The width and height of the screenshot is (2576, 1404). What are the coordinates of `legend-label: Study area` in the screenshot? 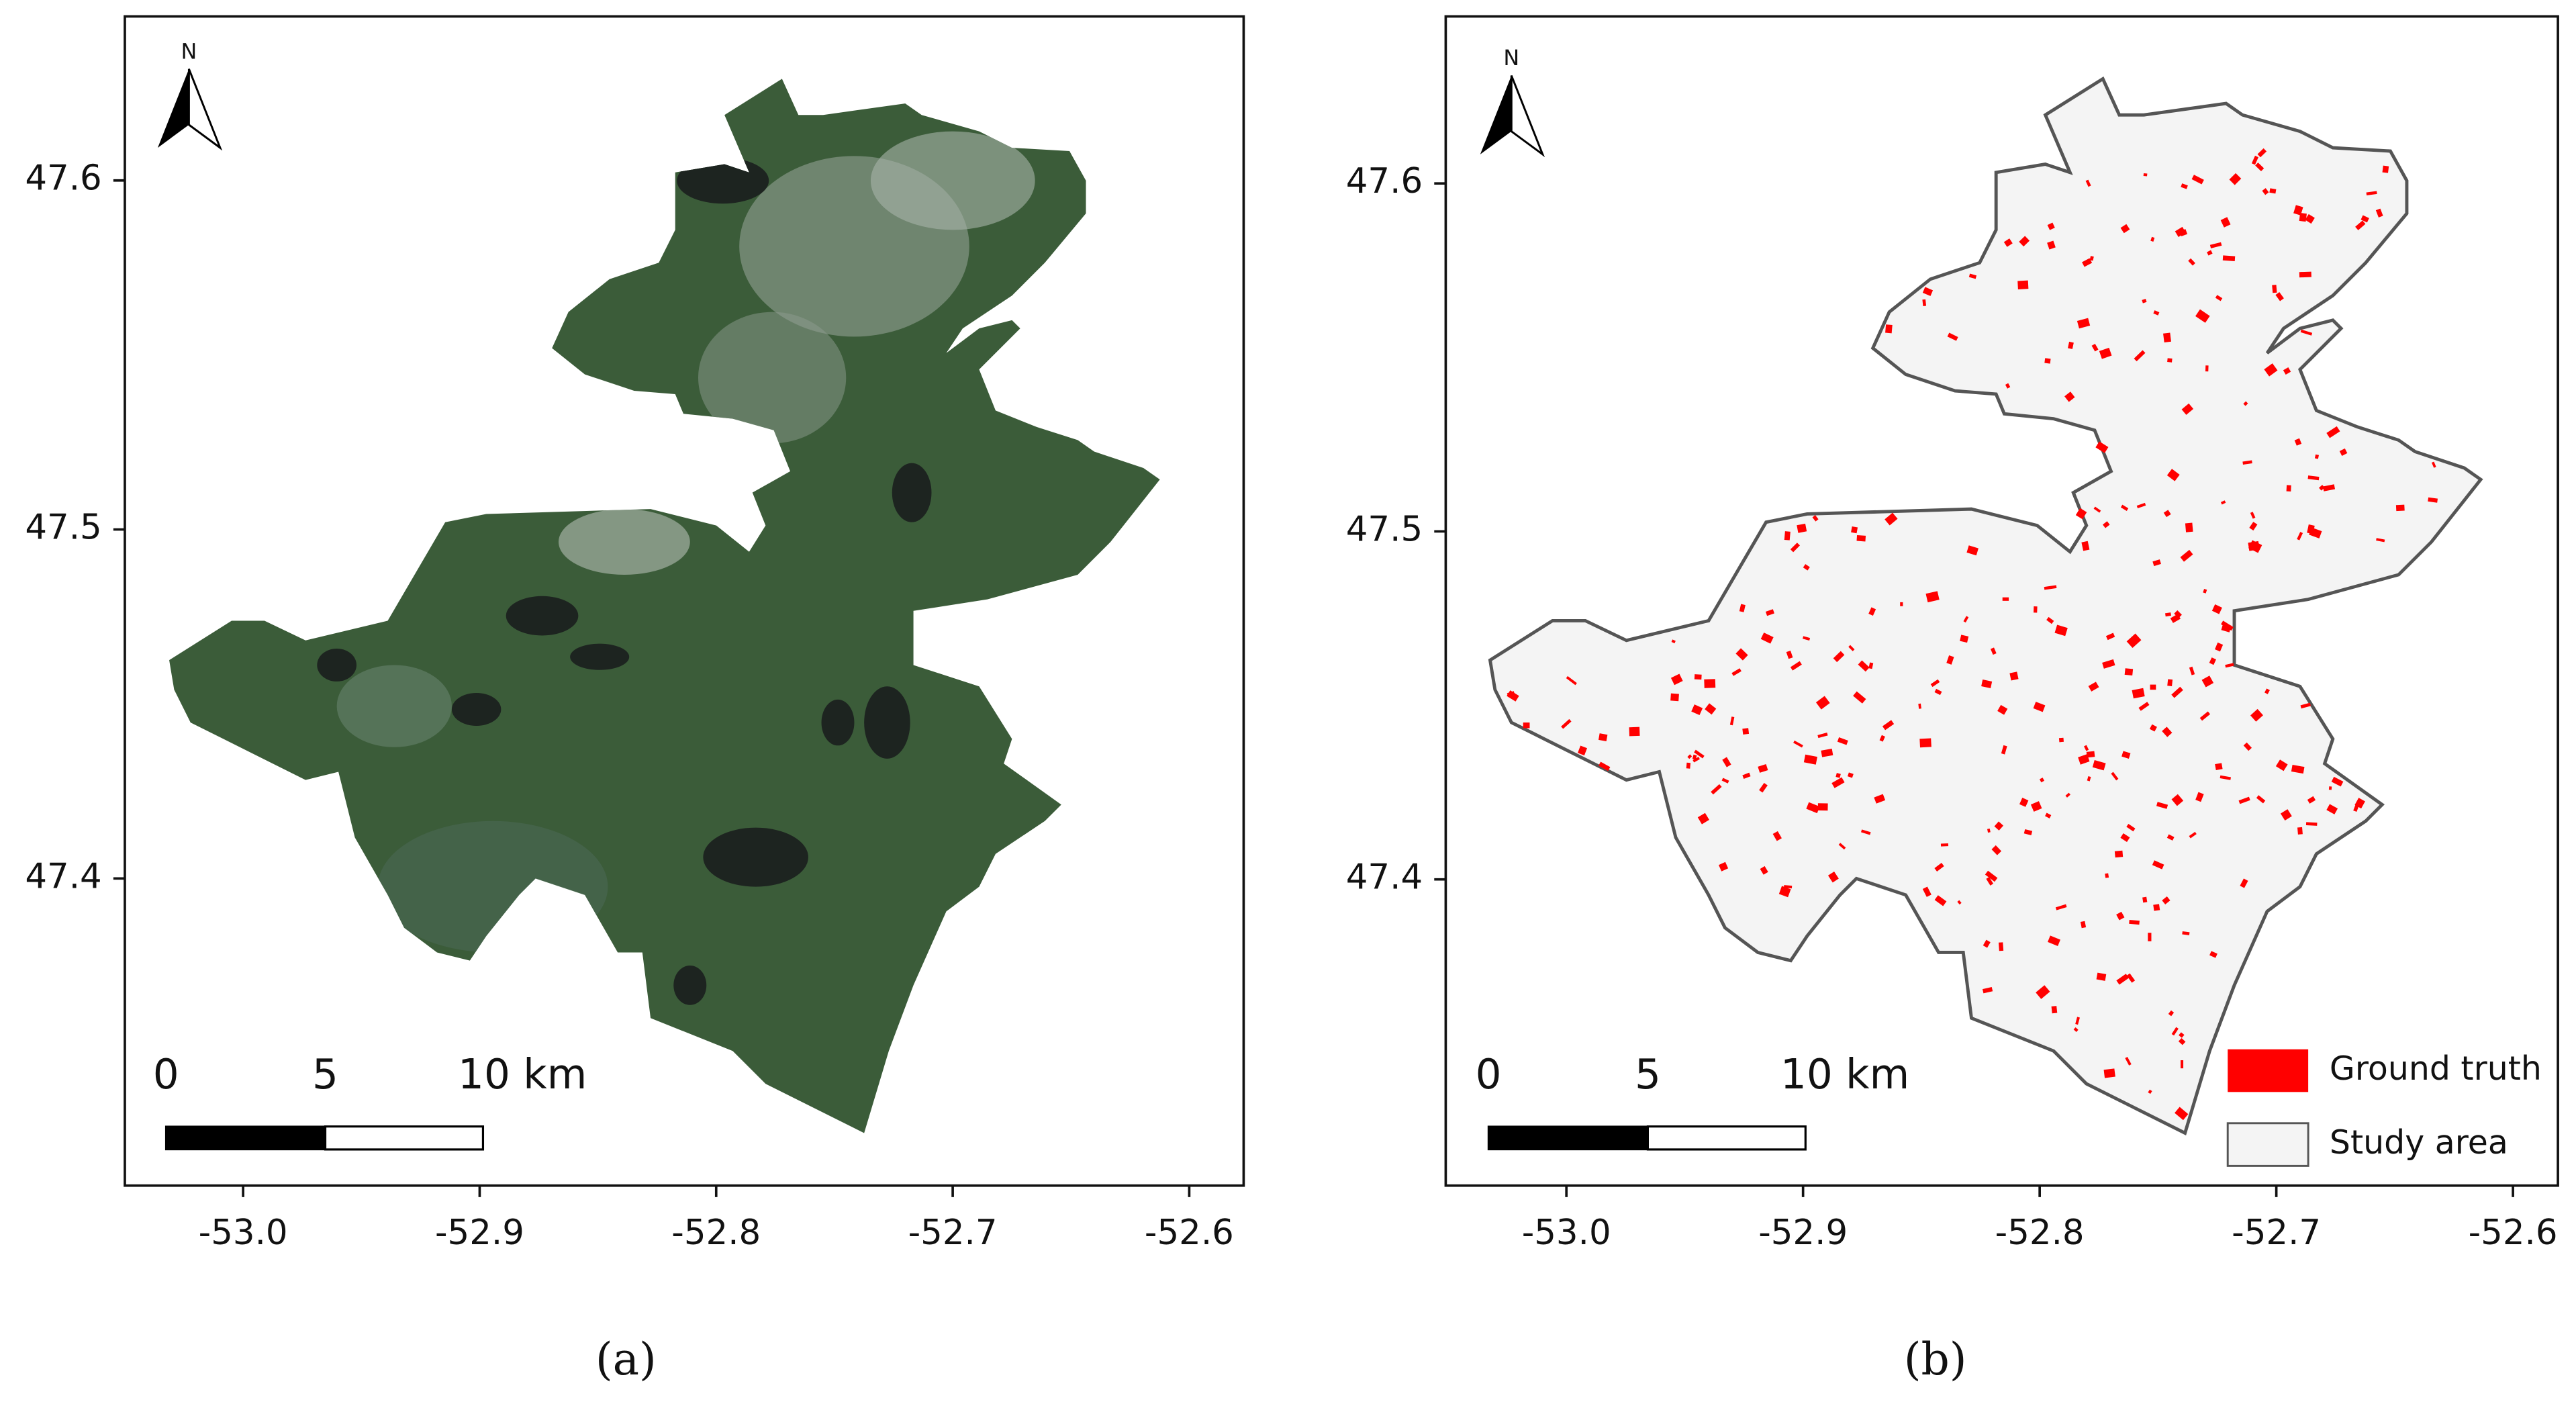 It's located at (2419, 1143).